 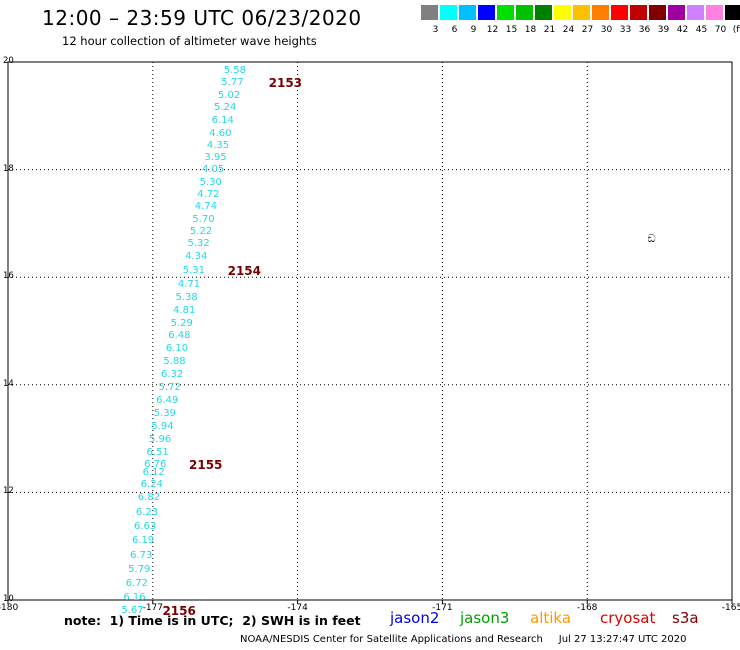 What do you see at coordinates (551, 618) in the screenshot?
I see `satellite-altika: altika` at bounding box center [551, 618].